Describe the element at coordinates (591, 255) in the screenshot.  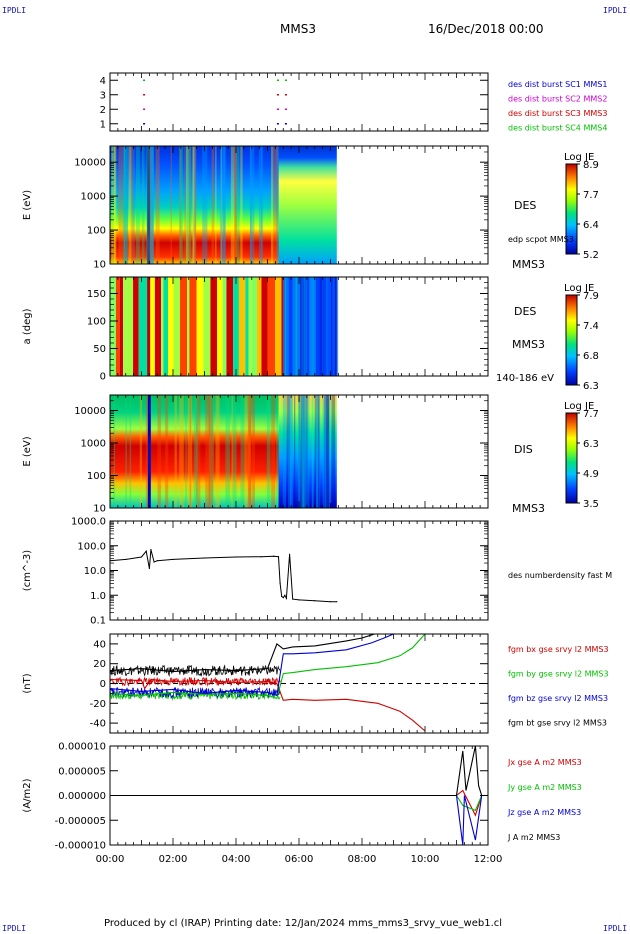
I see `colorbar-tick-label-1: 5.2` at that location.